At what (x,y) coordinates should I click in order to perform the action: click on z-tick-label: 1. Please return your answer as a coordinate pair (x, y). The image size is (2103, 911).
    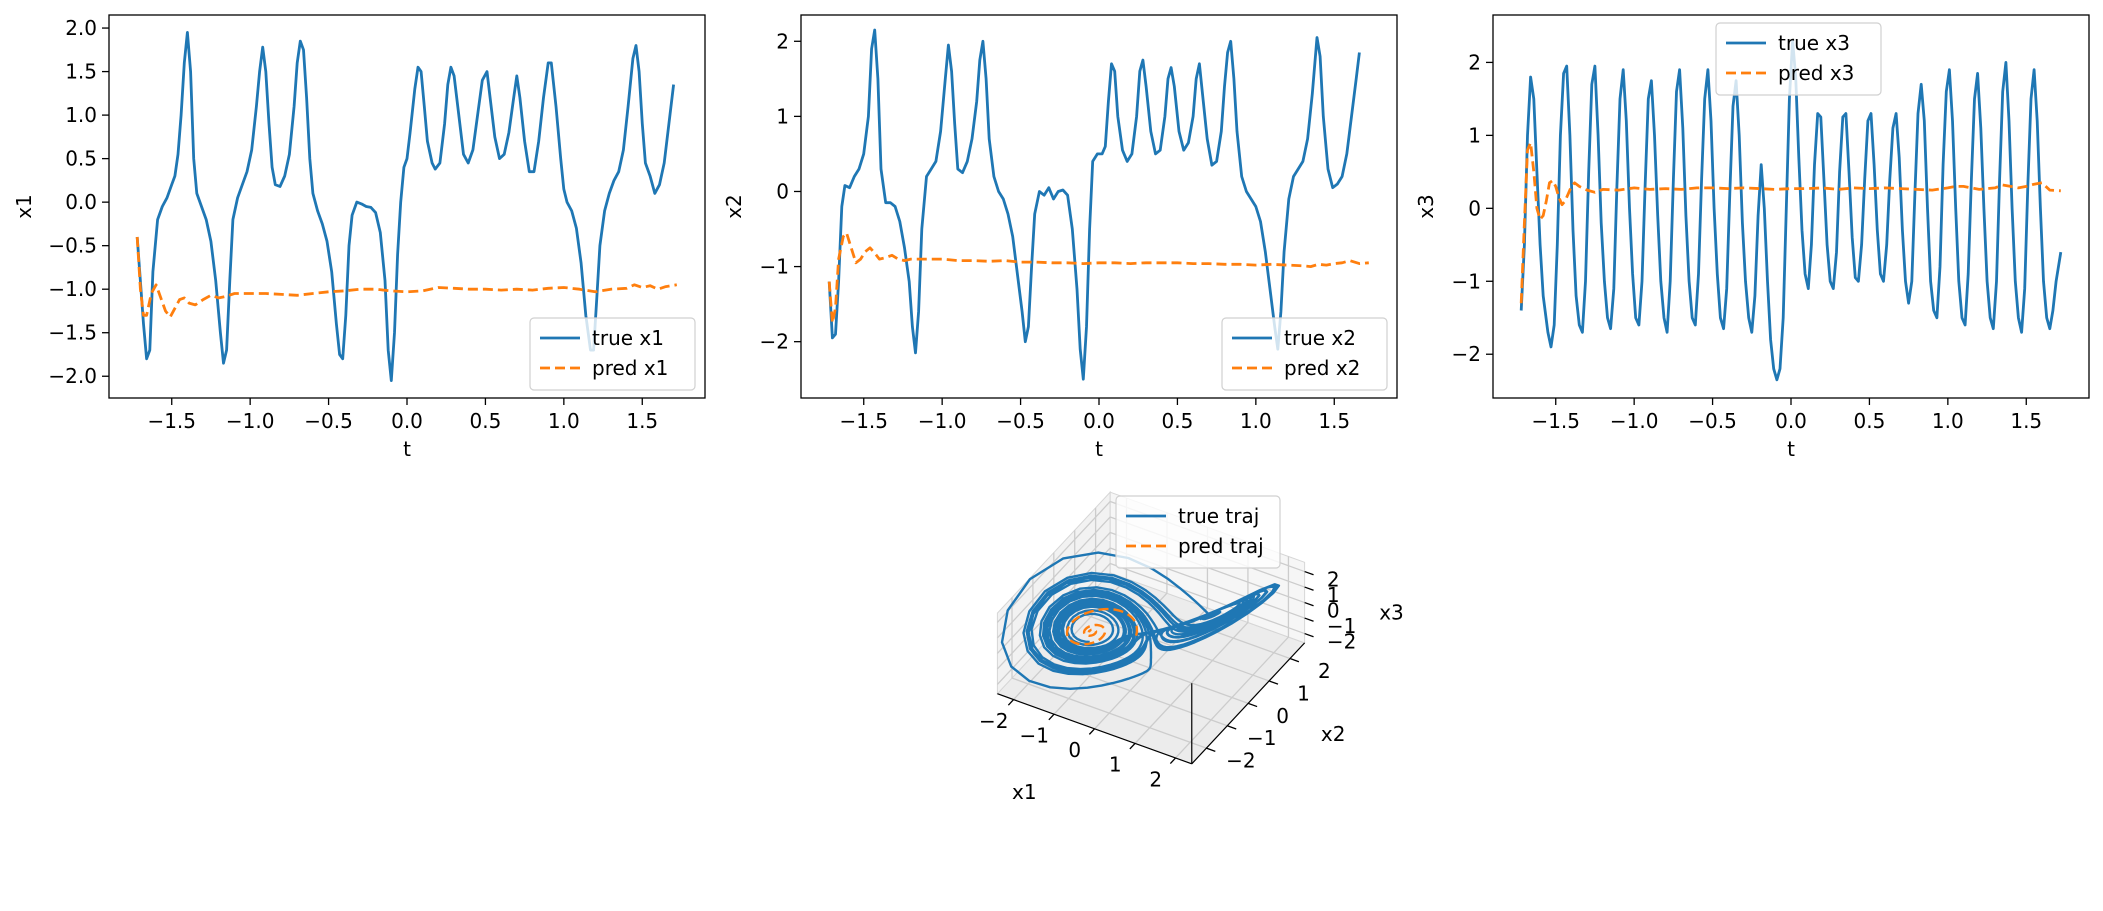
    Looking at the image, I should click on (1333, 595).